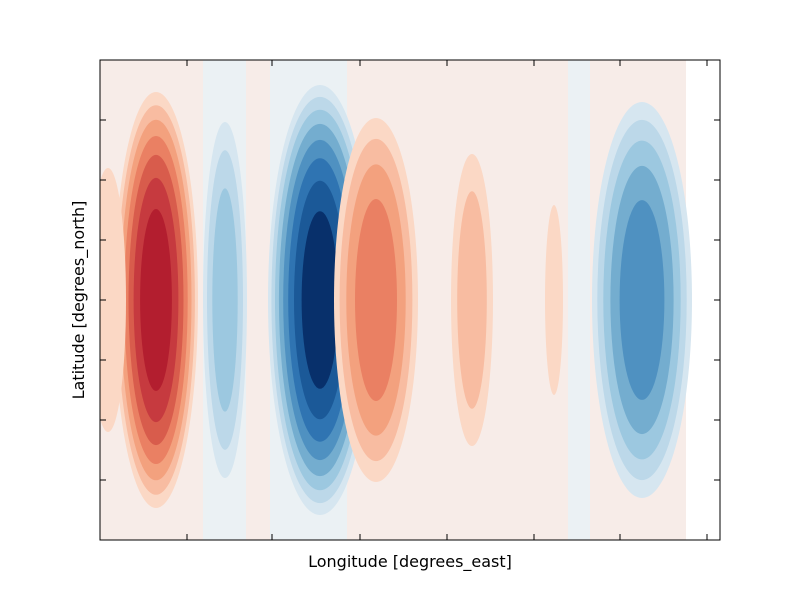 The height and width of the screenshot is (600, 800). What do you see at coordinates (410, 562) in the screenshot?
I see `x-axis-label: Longitude [degrees_east]` at bounding box center [410, 562].